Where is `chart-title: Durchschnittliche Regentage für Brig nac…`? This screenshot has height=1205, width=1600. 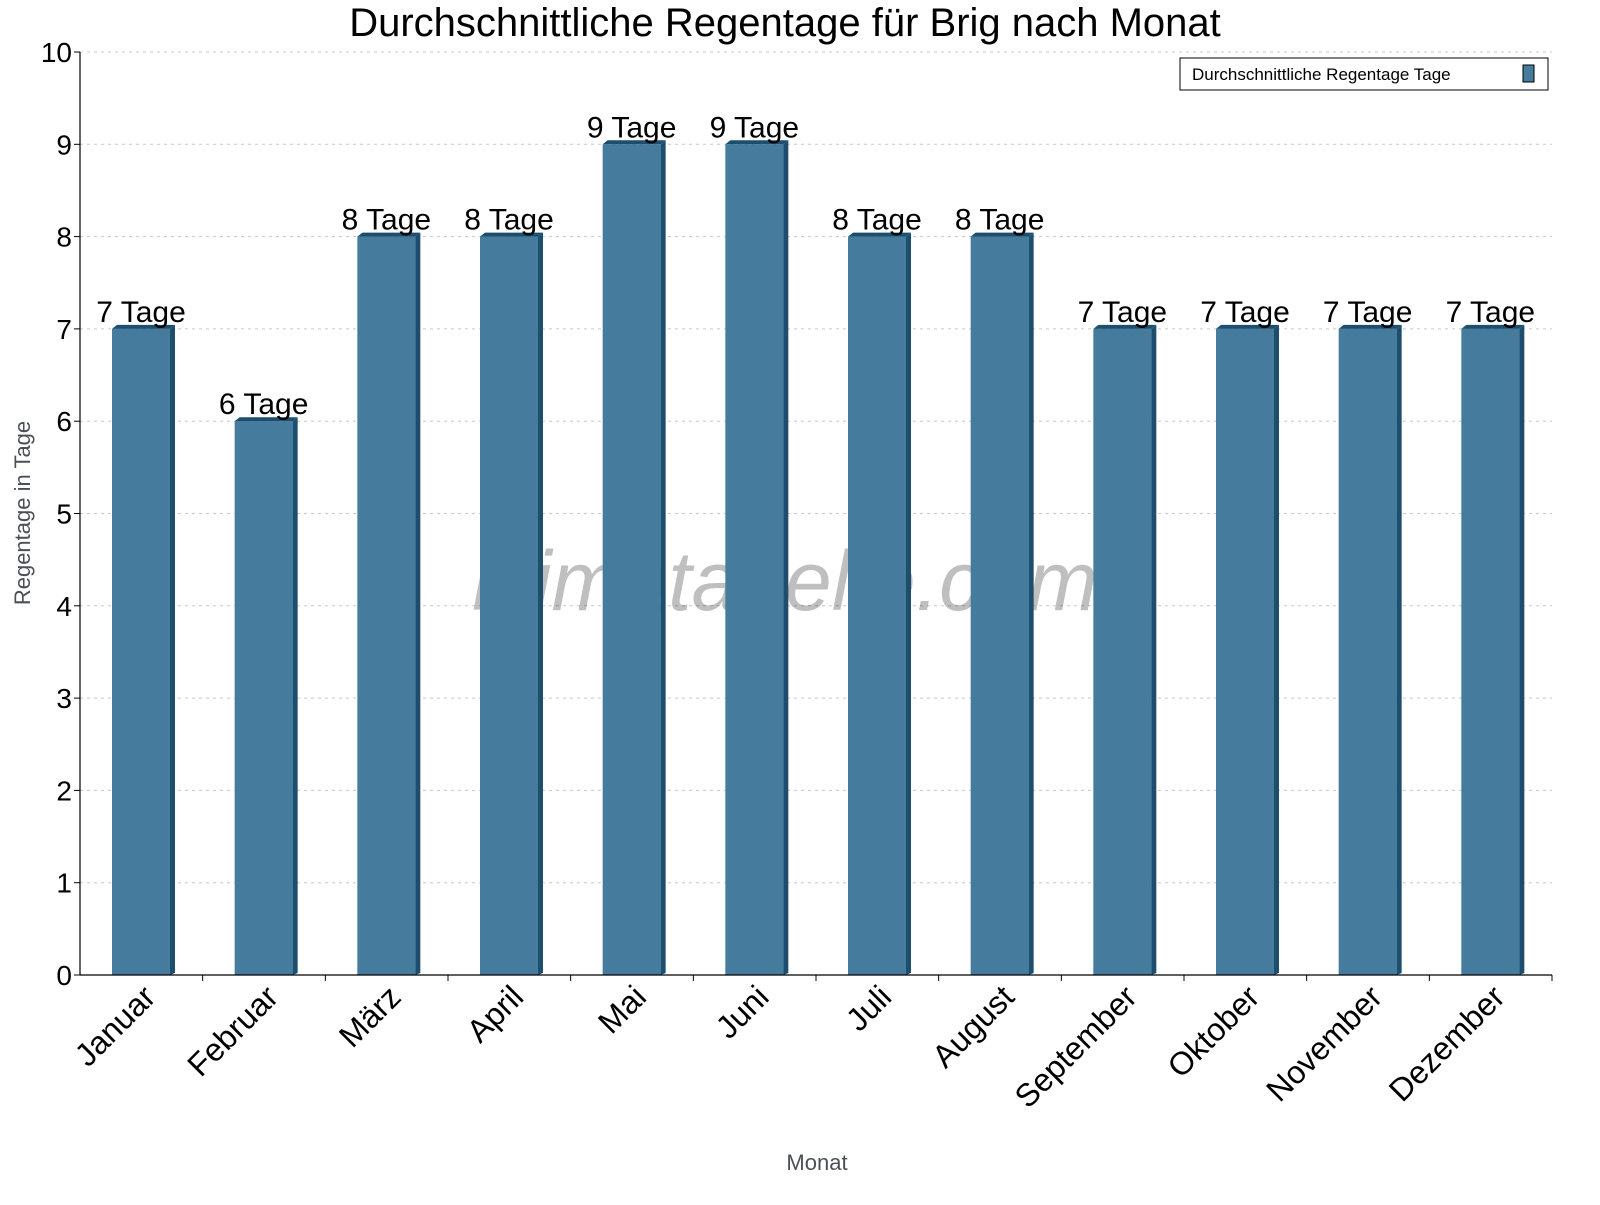 chart-title: Durchschnittliche Regentage für Brig nac… is located at coordinates (785, 23).